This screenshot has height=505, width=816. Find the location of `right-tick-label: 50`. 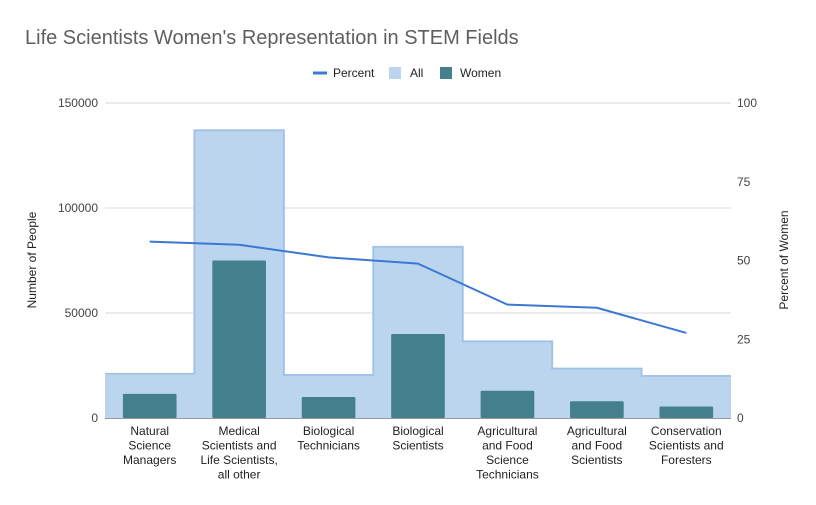

right-tick-label: 50 is located at coordinates (744, 261).